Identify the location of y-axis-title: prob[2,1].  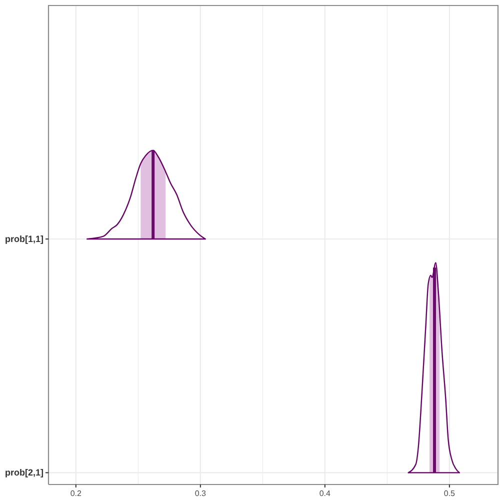
(24, 473).